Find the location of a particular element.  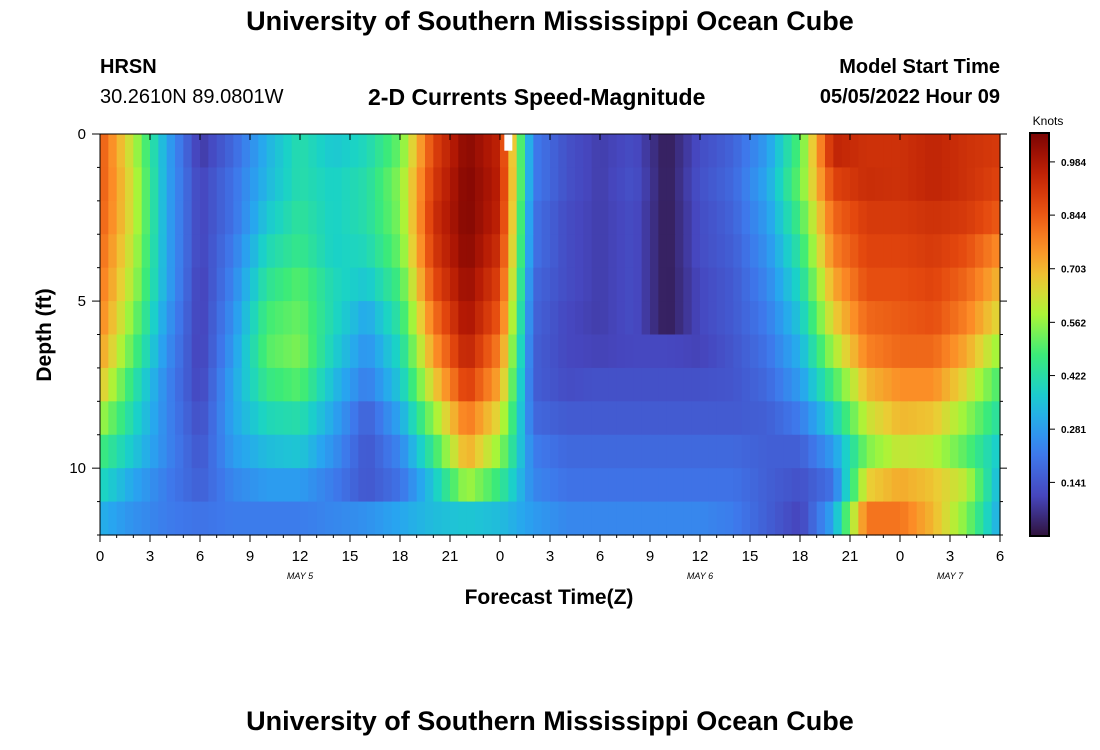

x-tick-label: 3 is located at coordinates (950, 556).